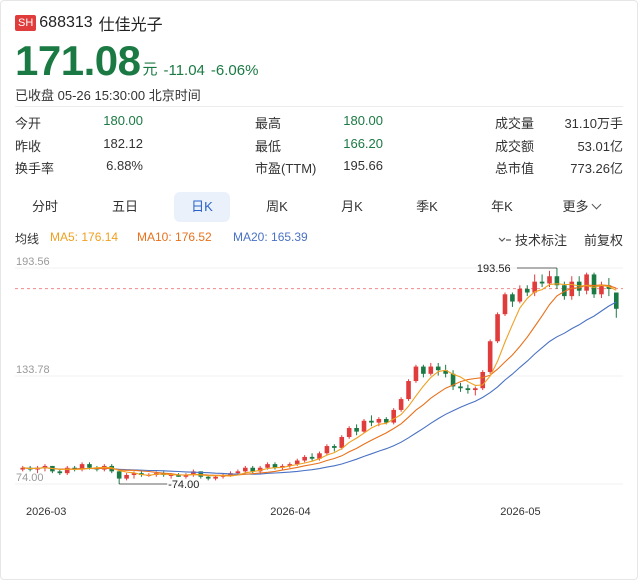 The height and width of the screenshot is (580, 638). Describe the element at coordinates (130, 25) in the screenshot. I see `stock-name: 仕佳光子` at that location.